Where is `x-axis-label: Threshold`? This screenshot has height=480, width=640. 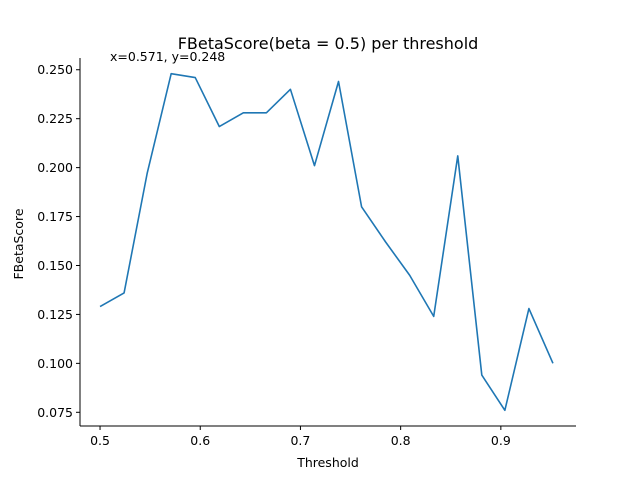
x-axis-label: Threshold is located at coordinates (327, 462).